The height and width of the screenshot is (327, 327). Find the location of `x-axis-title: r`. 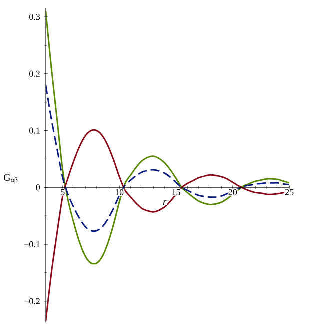

x-axis-title: r is located at coordinates (165, 203).